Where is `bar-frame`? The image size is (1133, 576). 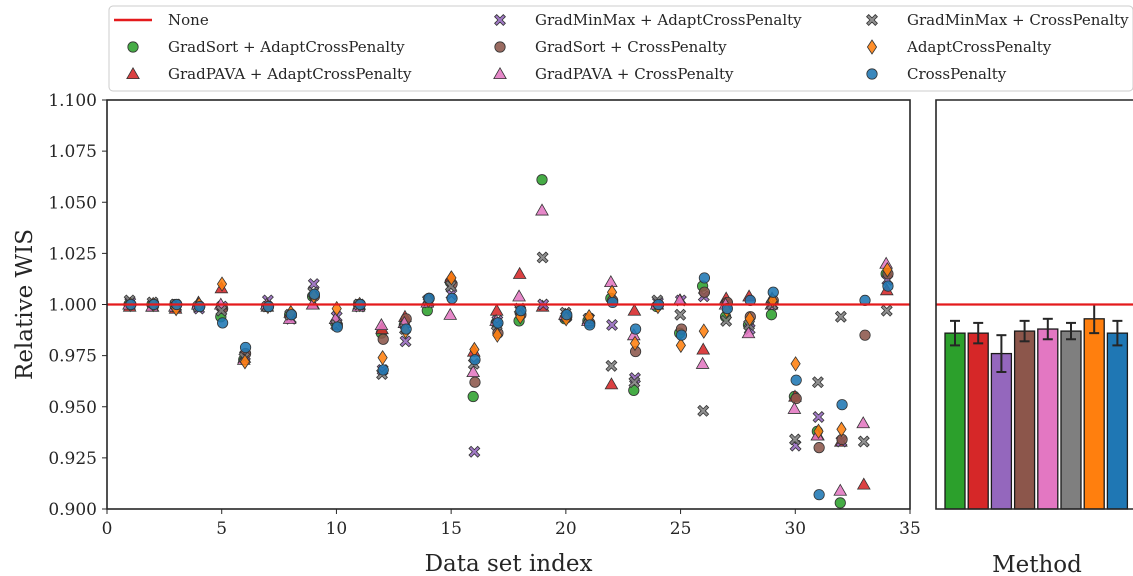 bar-frame is located at coordinates (1034, 304).